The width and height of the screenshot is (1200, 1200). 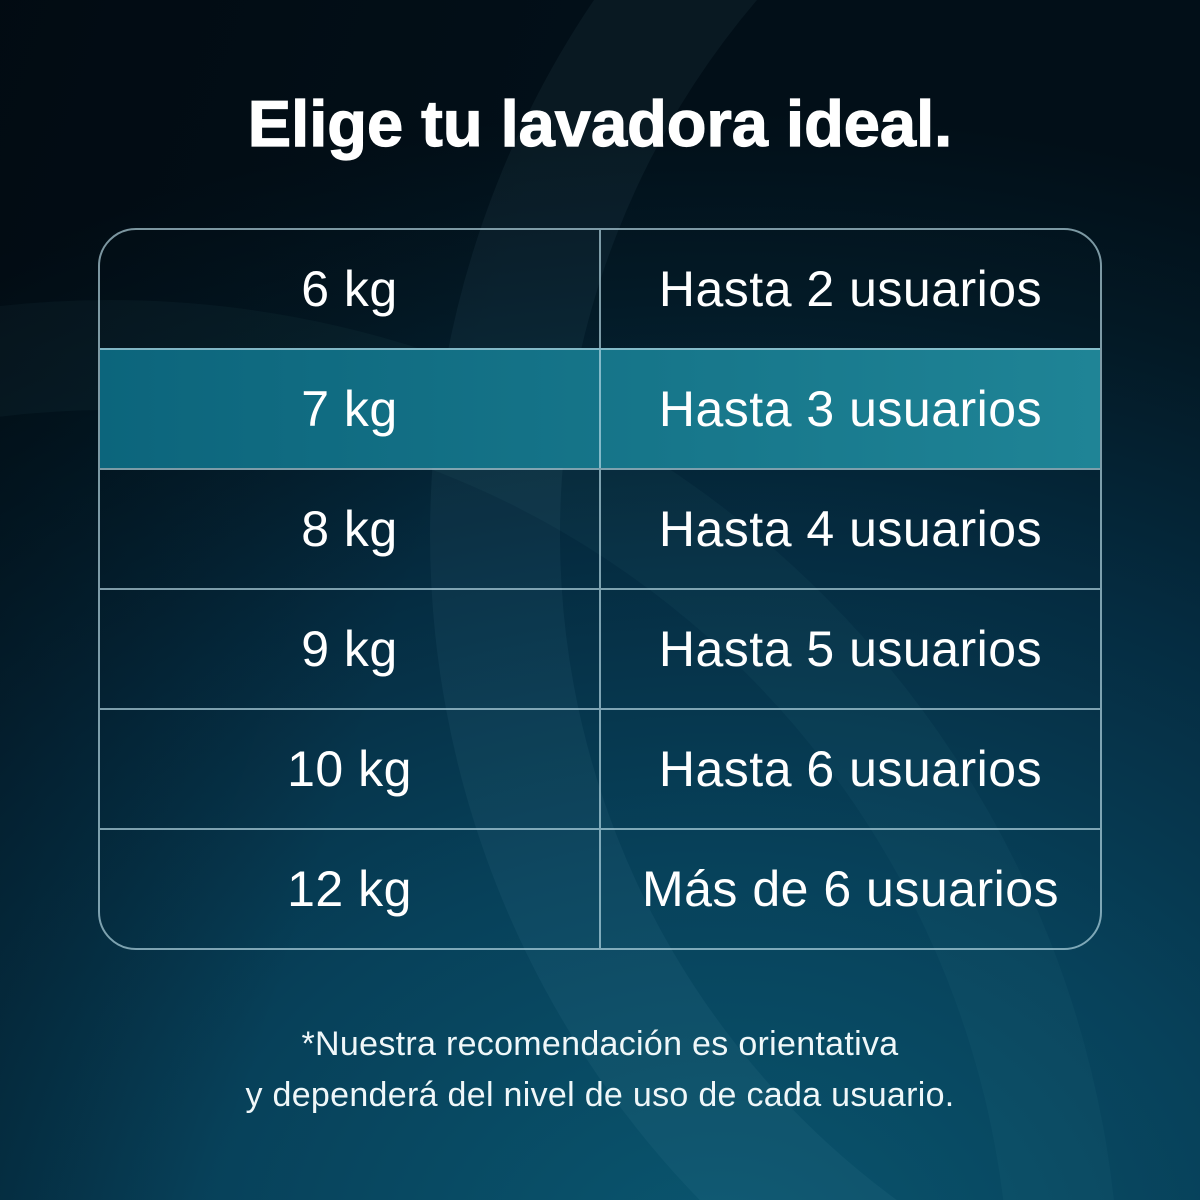 I want to click on table-row: 12 kg Más de 6 usuarios, so click(x=600, y=888).